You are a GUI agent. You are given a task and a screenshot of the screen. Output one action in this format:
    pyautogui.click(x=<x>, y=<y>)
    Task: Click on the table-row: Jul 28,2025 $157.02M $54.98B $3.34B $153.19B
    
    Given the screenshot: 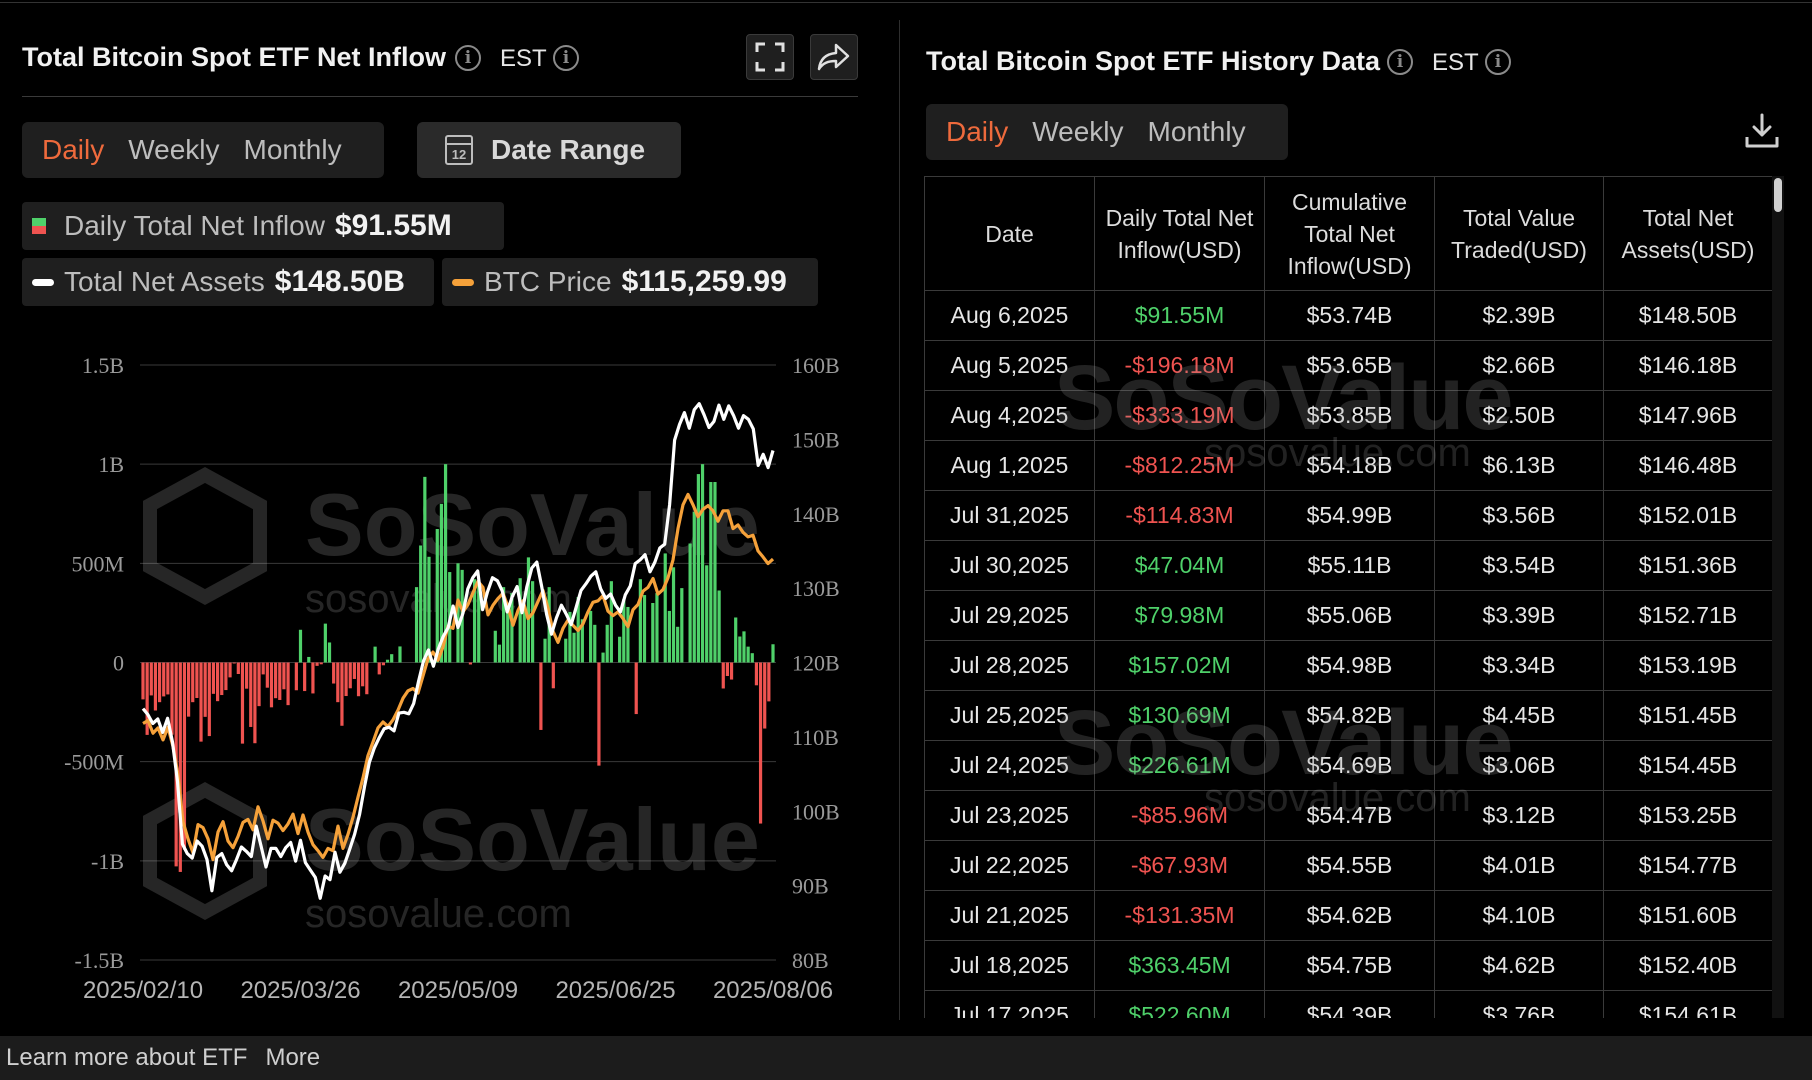 What is the action you would take?
    pyautogui.click(x=1348, y=665)
    